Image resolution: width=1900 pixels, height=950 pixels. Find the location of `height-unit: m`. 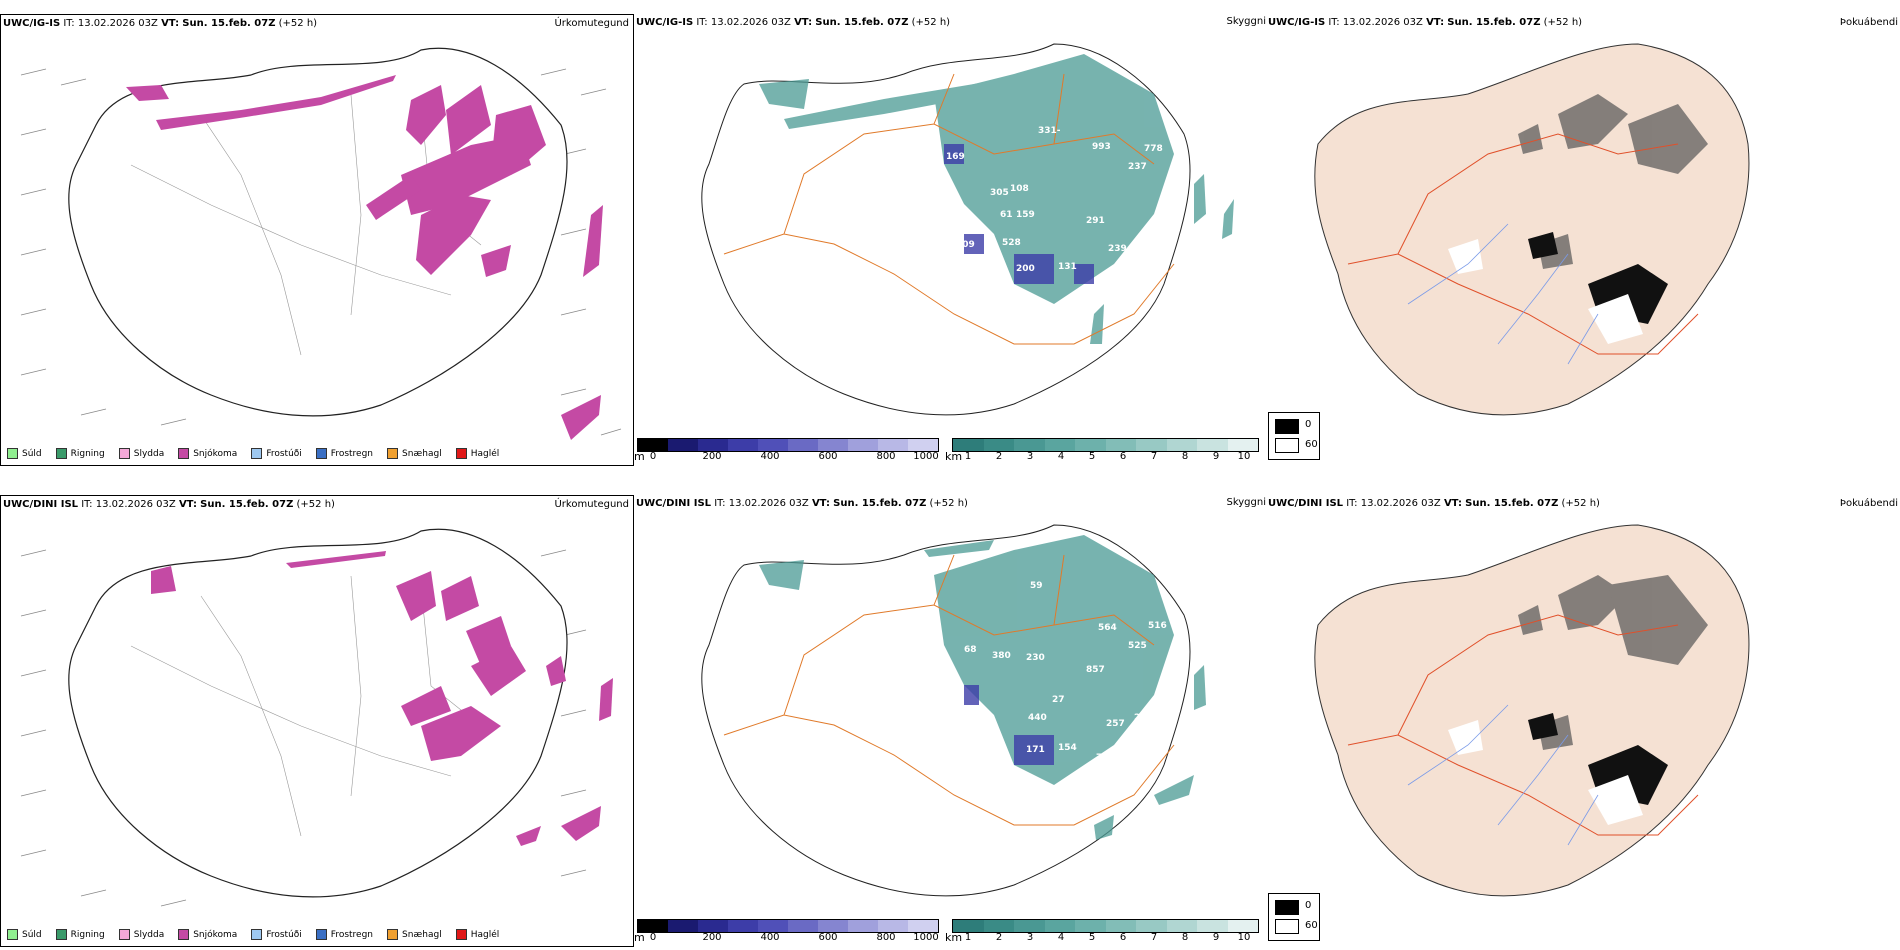

height-unit: m is located at coordinates (639, 456).